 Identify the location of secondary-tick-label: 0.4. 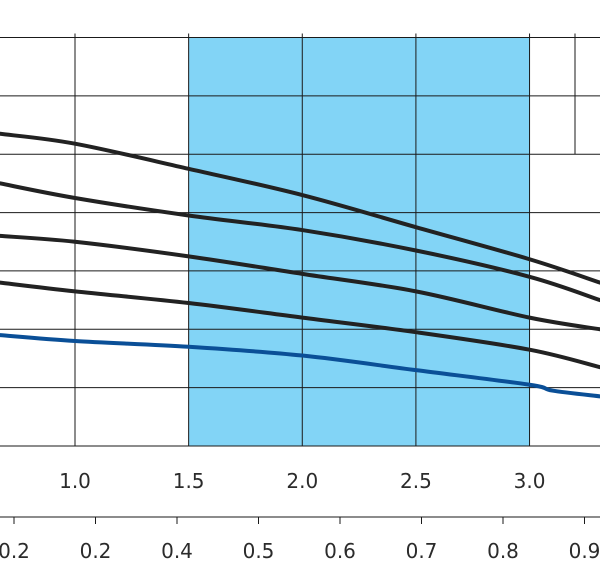
(177, 551).